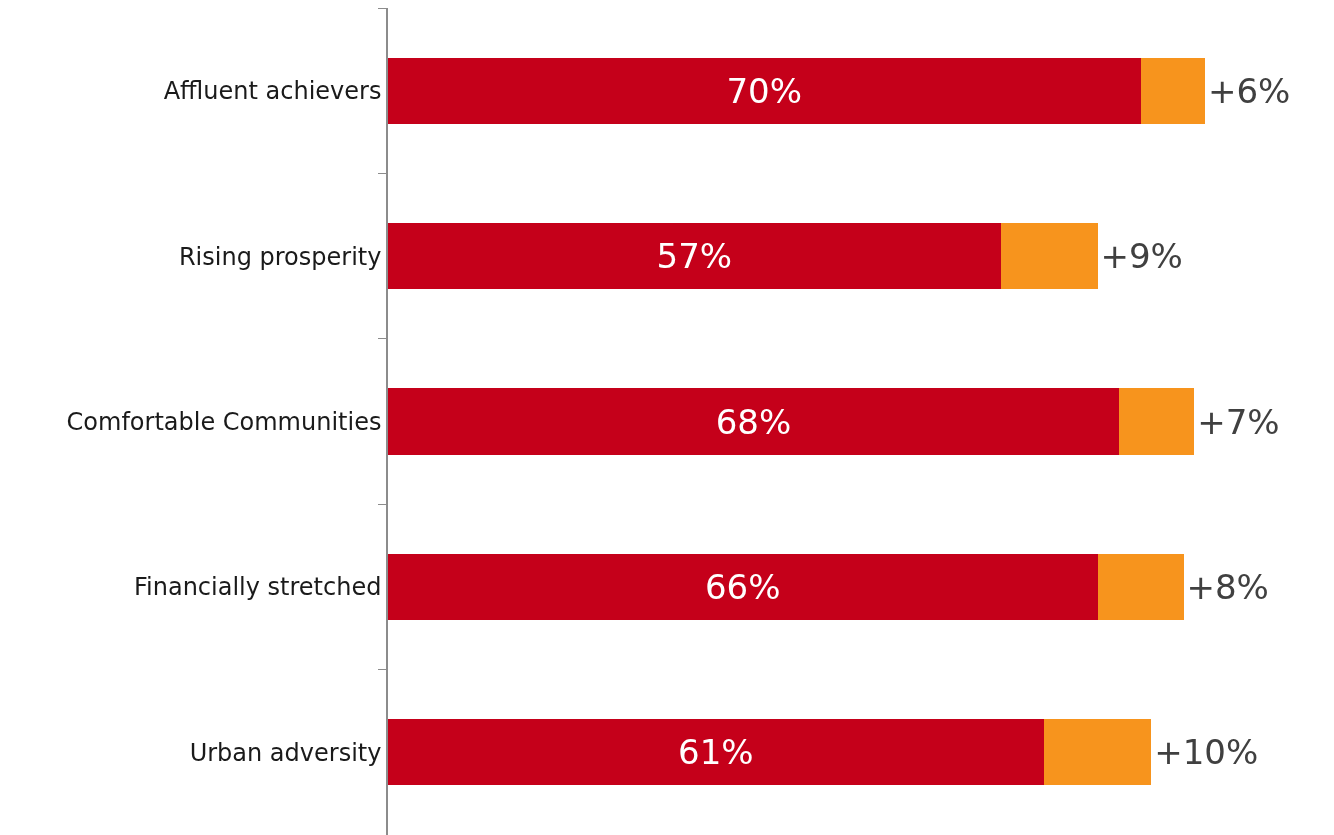  I want to click on data-label: 57%, so click(694, 256).